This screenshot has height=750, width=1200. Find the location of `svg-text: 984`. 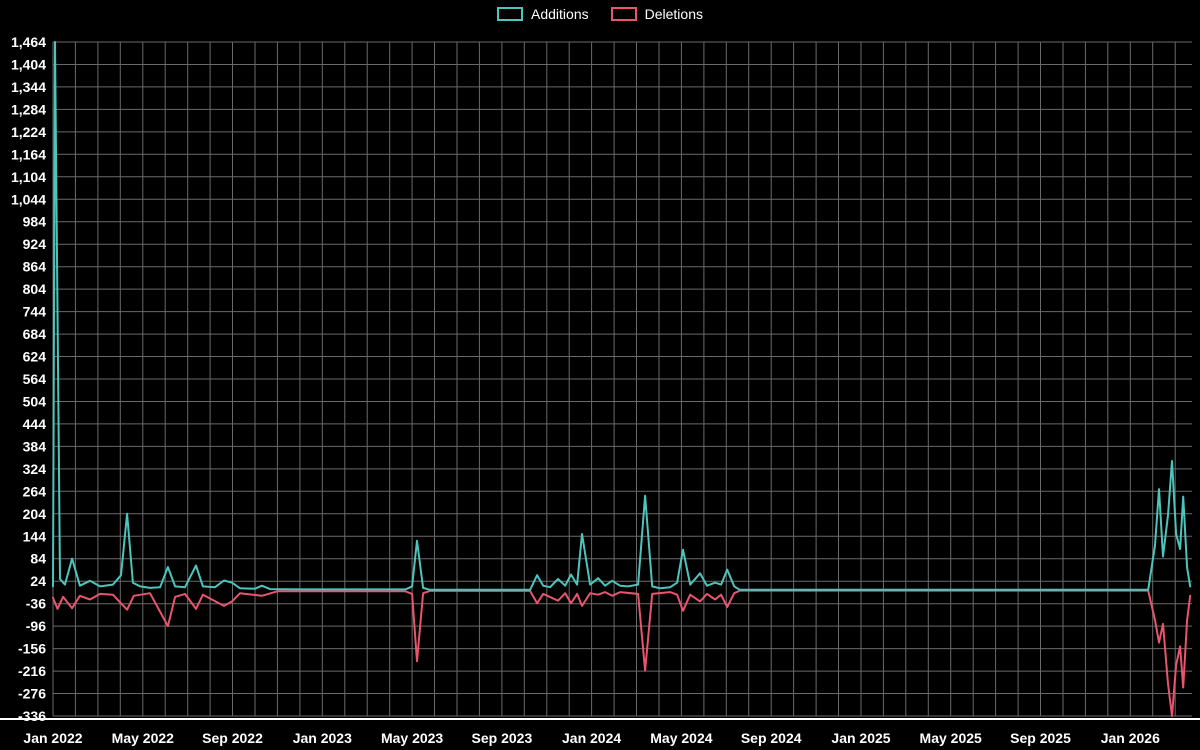

svg-text: 984 is located at coordinates (35, 222).